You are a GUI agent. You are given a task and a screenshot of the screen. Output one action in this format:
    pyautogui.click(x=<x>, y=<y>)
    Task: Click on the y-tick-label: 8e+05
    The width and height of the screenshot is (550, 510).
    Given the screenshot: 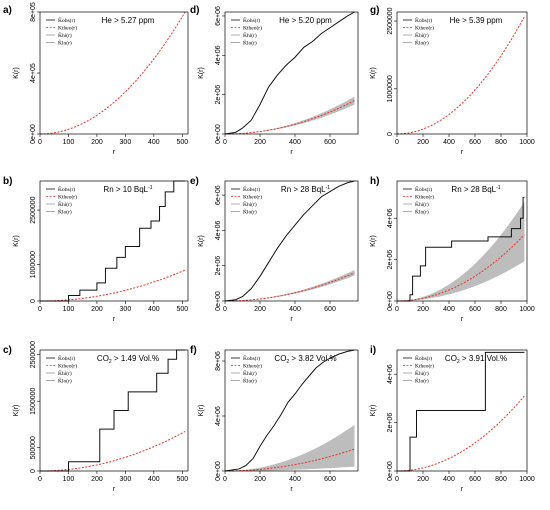 What is the action you would take?
    pyautogui.click(x=33, y=12)
    